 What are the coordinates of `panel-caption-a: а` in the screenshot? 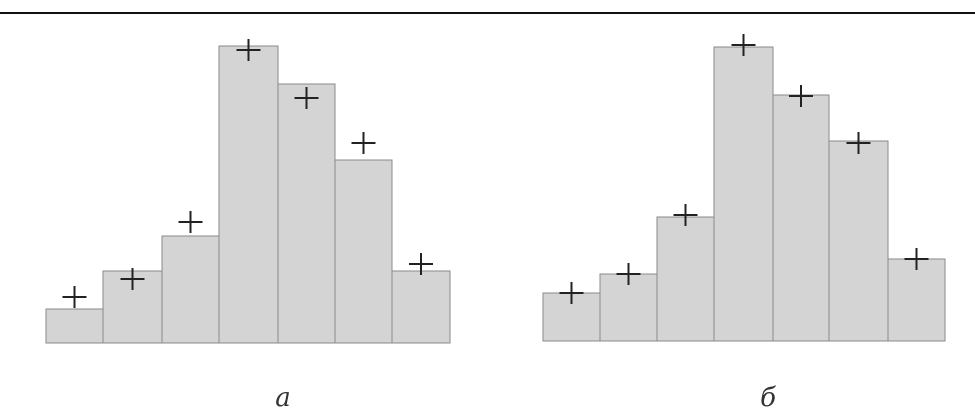 It's located at (283, 396).